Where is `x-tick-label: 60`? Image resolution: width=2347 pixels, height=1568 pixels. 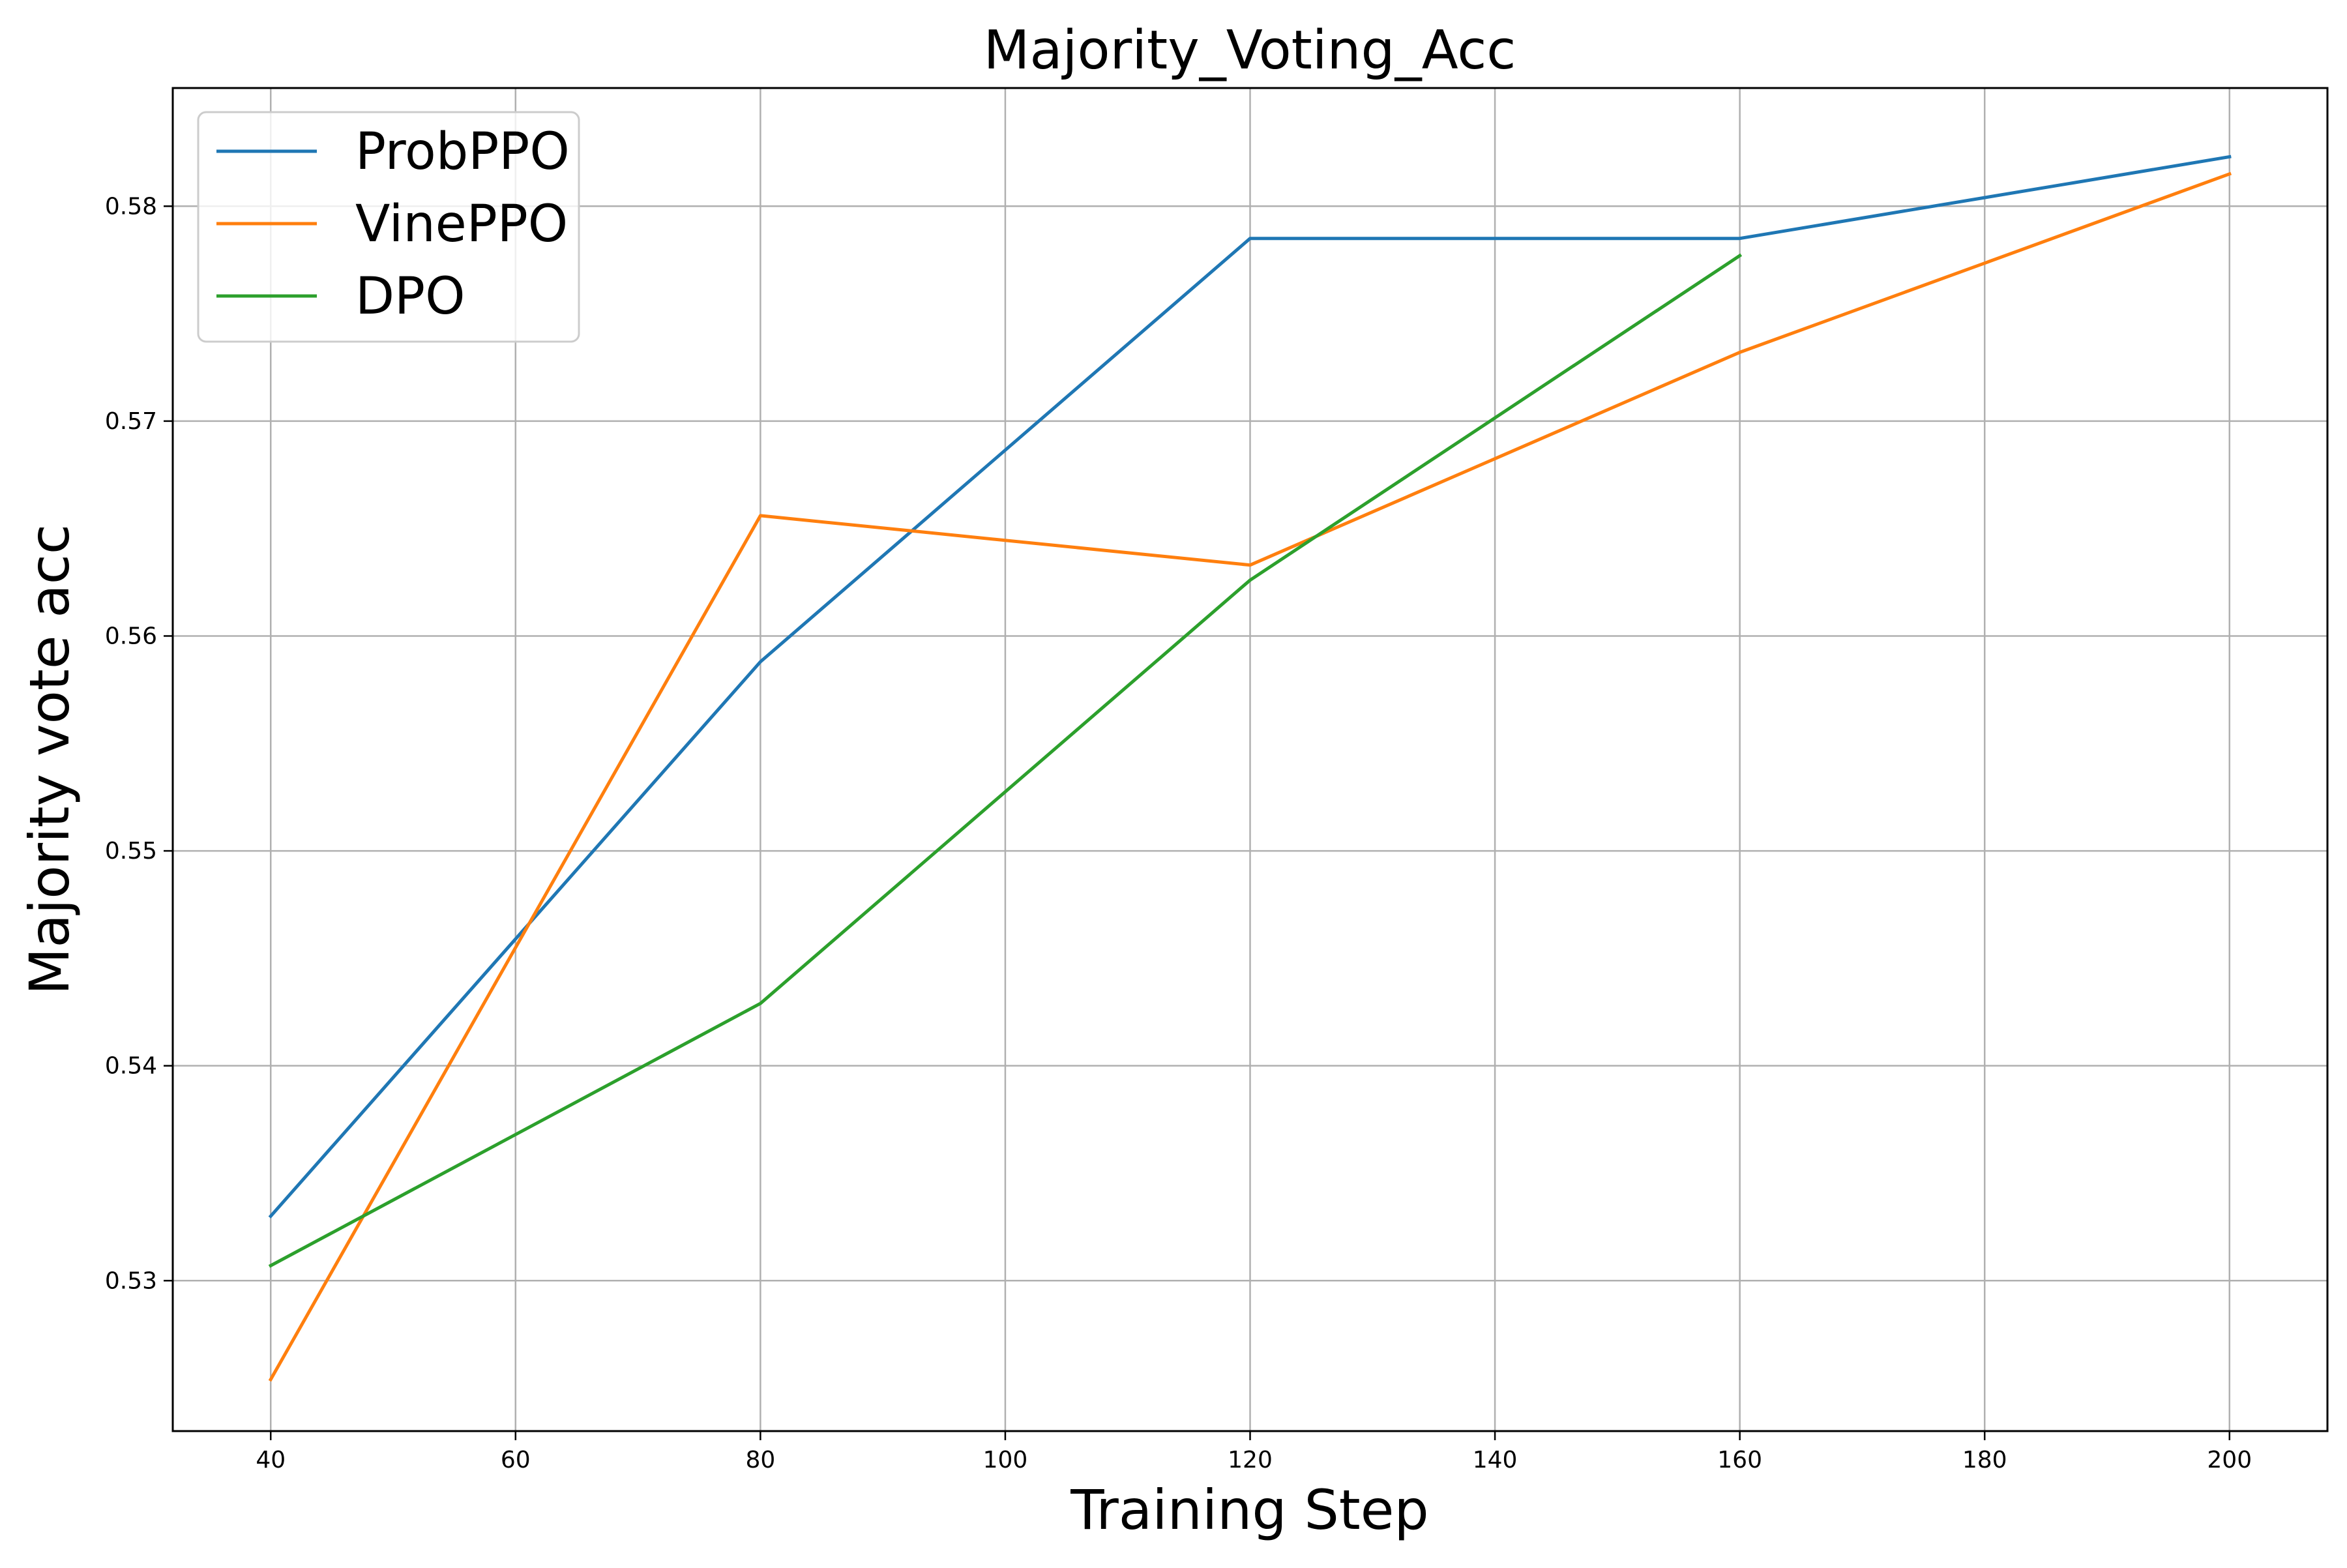 x-tick-label: 60 is located at coordinates (516, 1460).